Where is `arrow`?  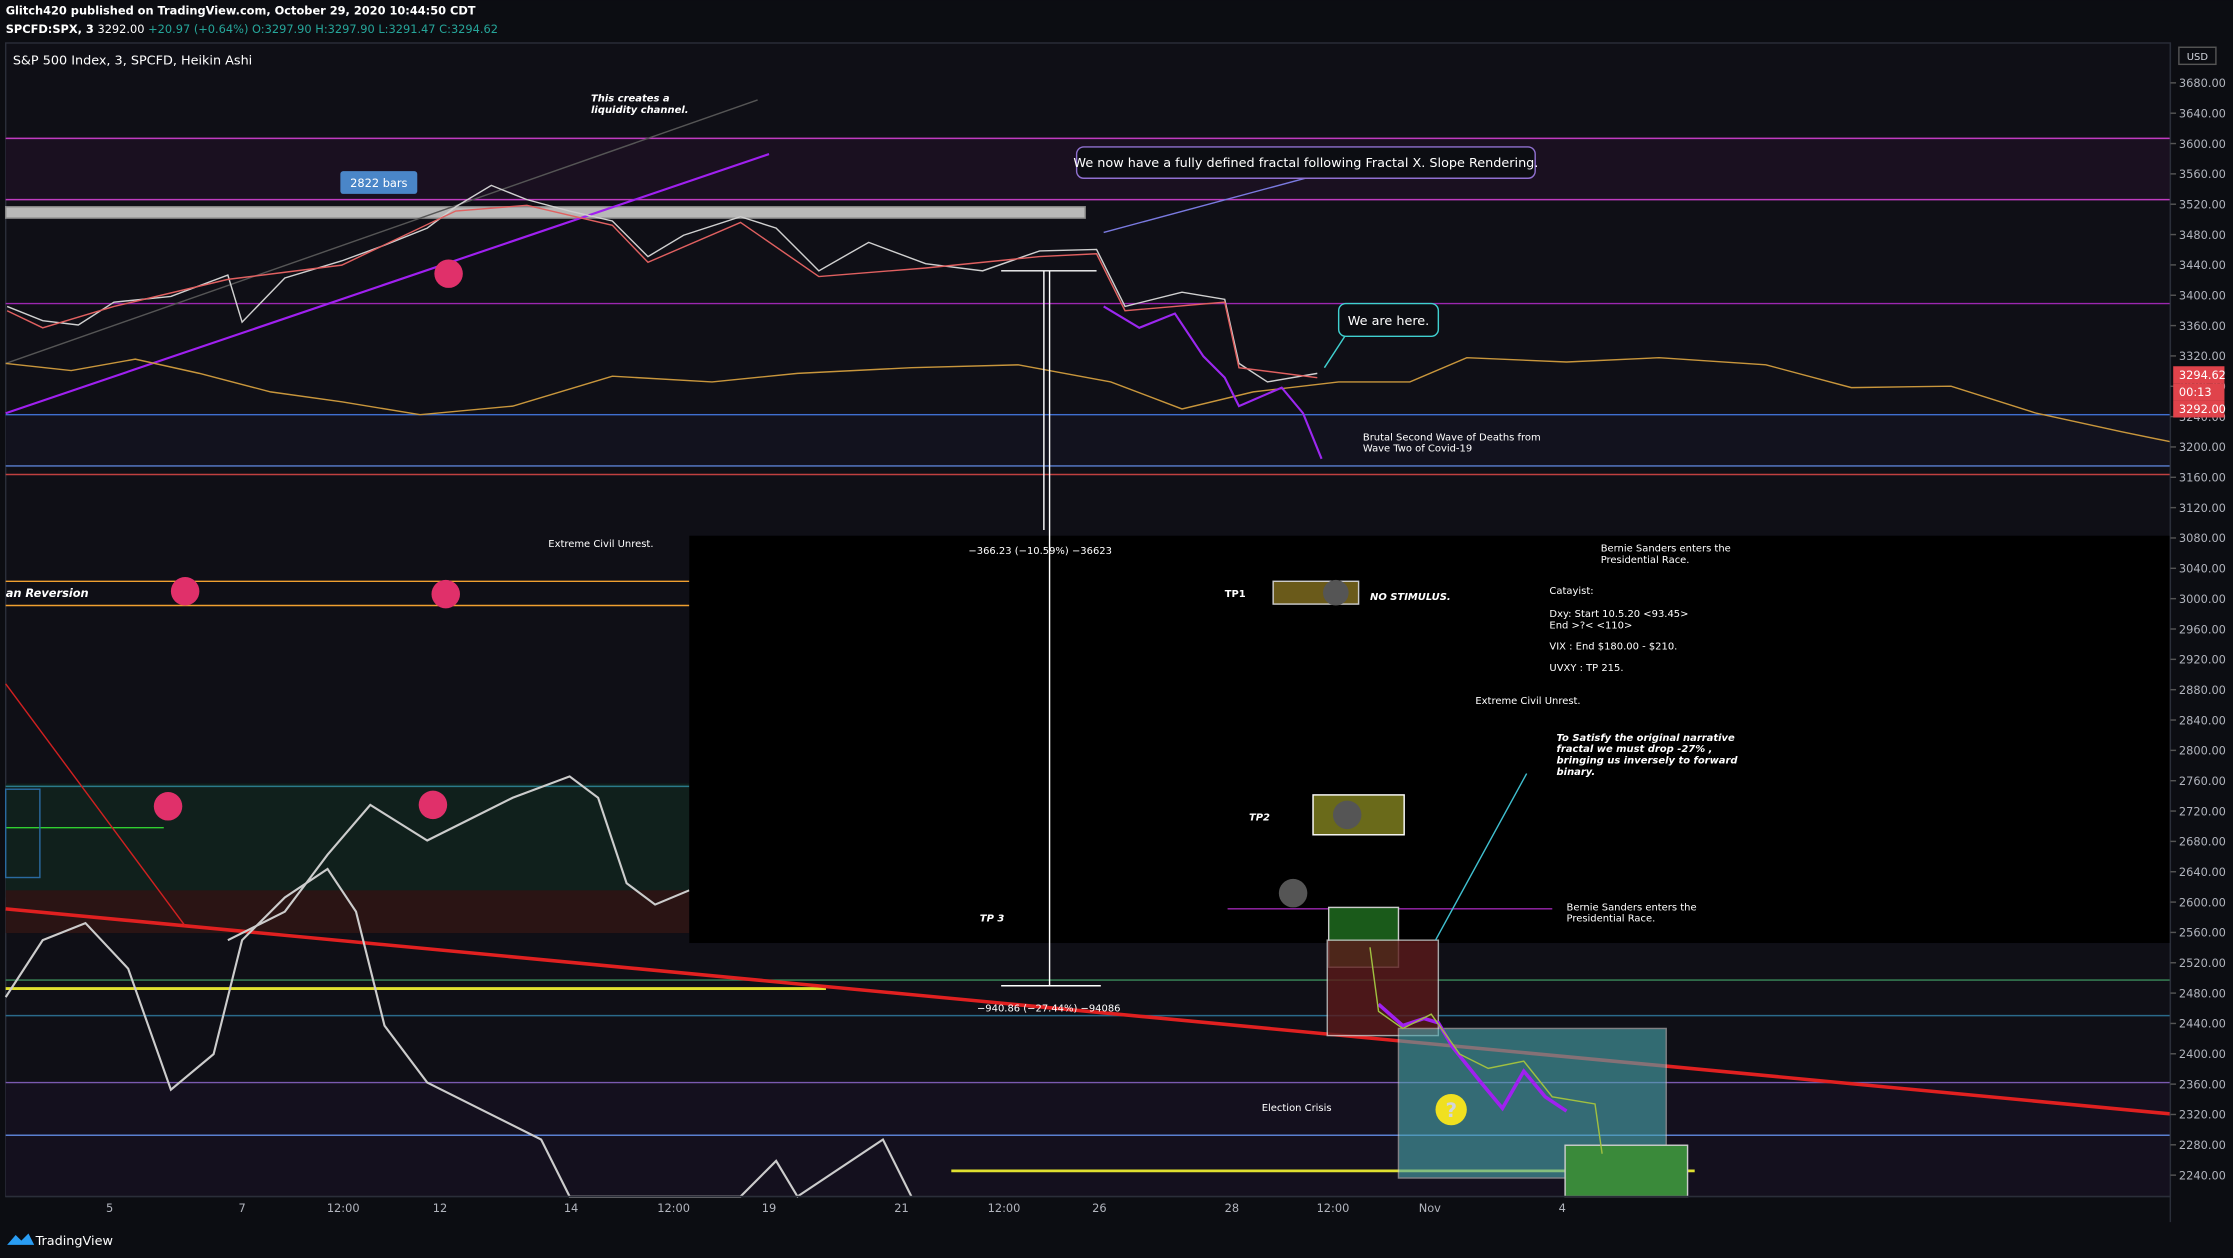
arrow is located at coordinates (1481, 857).